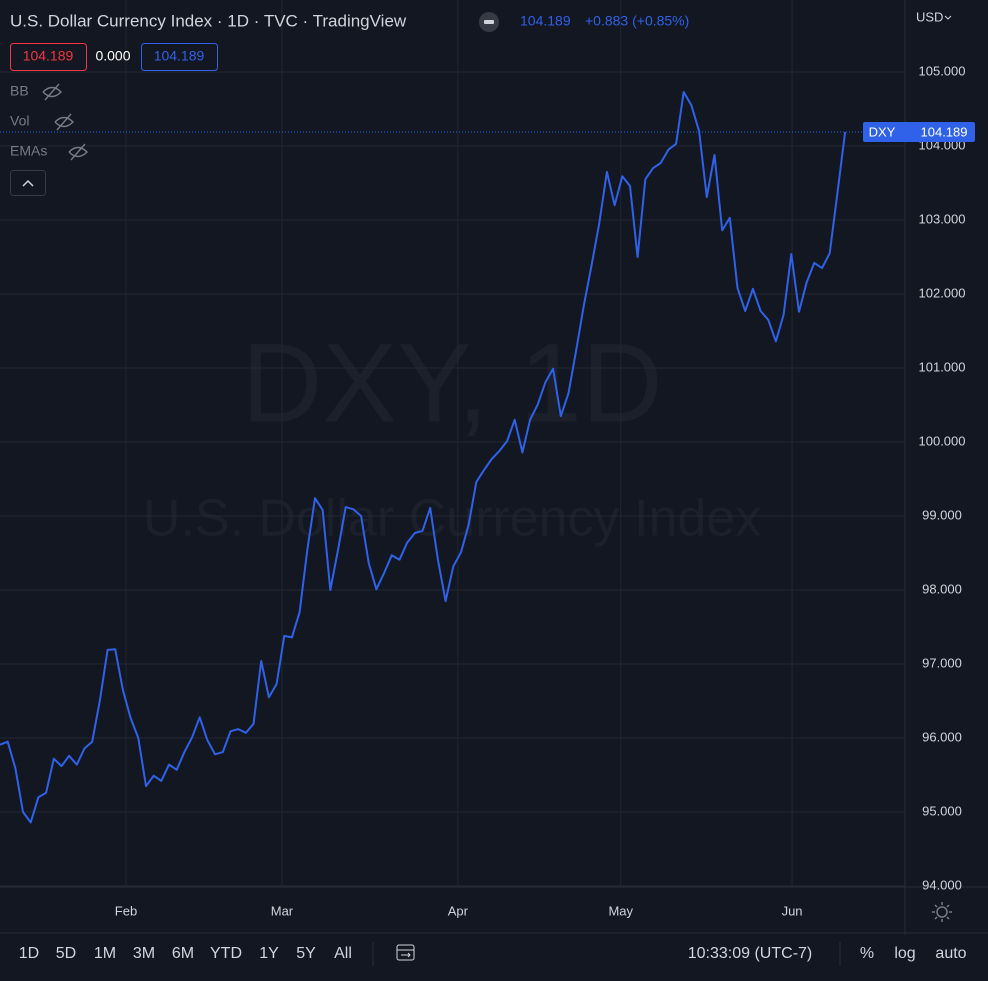 This screenshot has height=981, width=988. What do you see at coordinates (950, 953) in the screenshot?
I see `auto-toggle: auto` at bounding box center [950, 953].